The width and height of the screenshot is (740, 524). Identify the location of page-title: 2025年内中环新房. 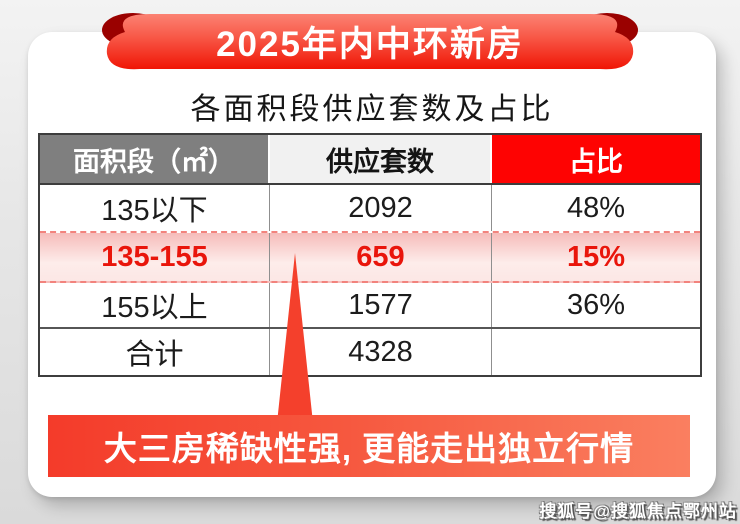
(370, 44).